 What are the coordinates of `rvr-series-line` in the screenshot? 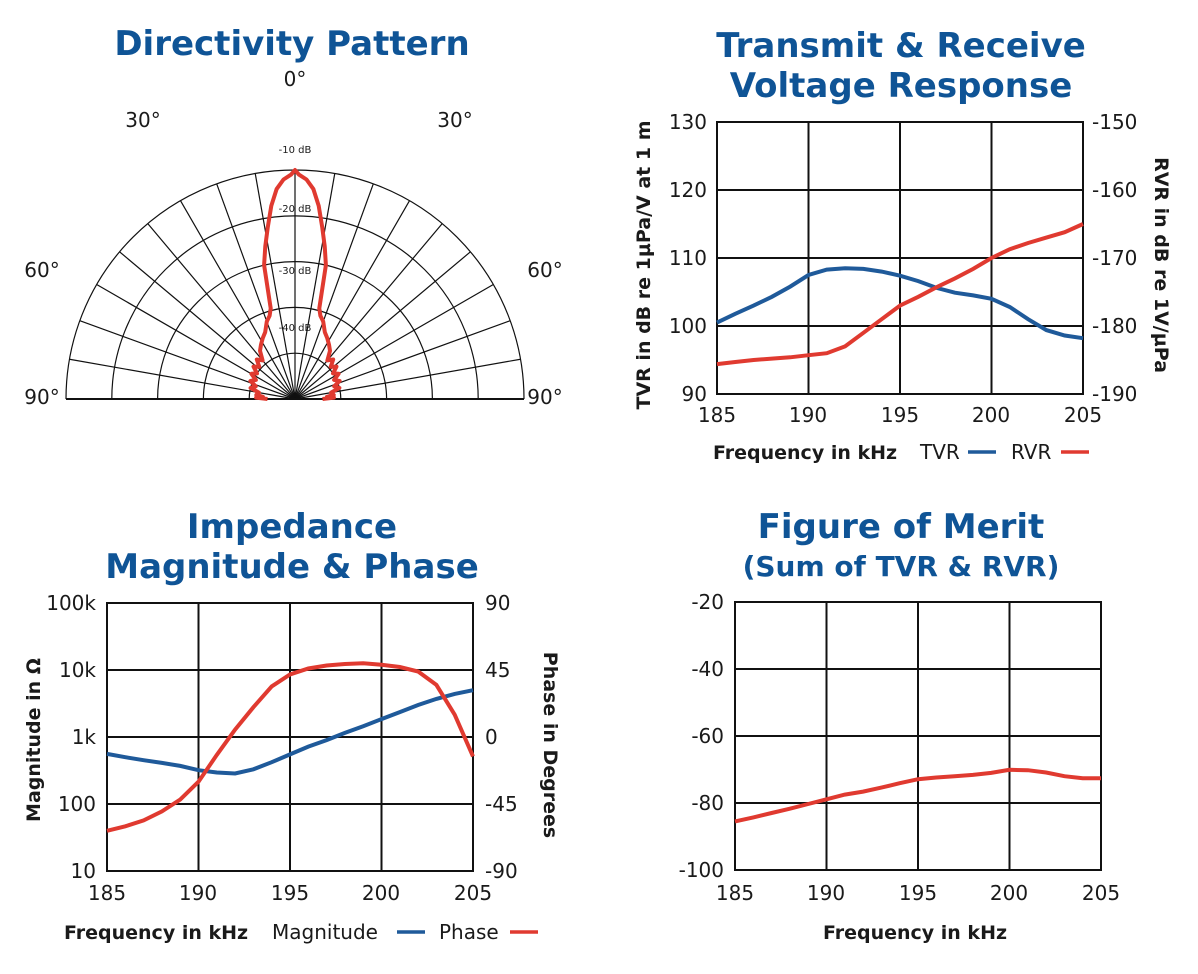 It's located at (900, 294).